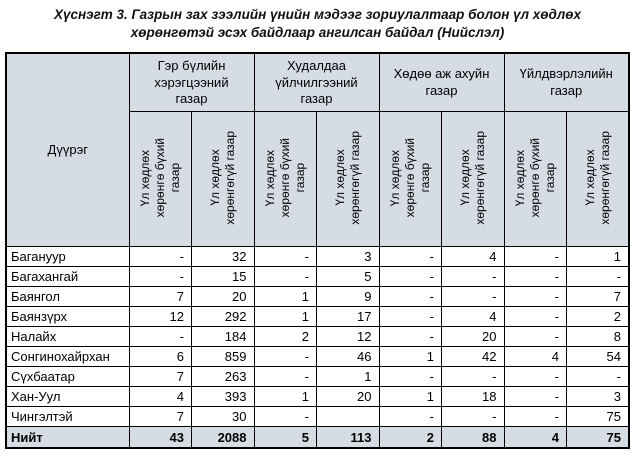 The height and width of the screenshot is (460, 635). Describe the element at coordinates (223, 276) in the screenshot. I see `data-cell: 15` at that location.